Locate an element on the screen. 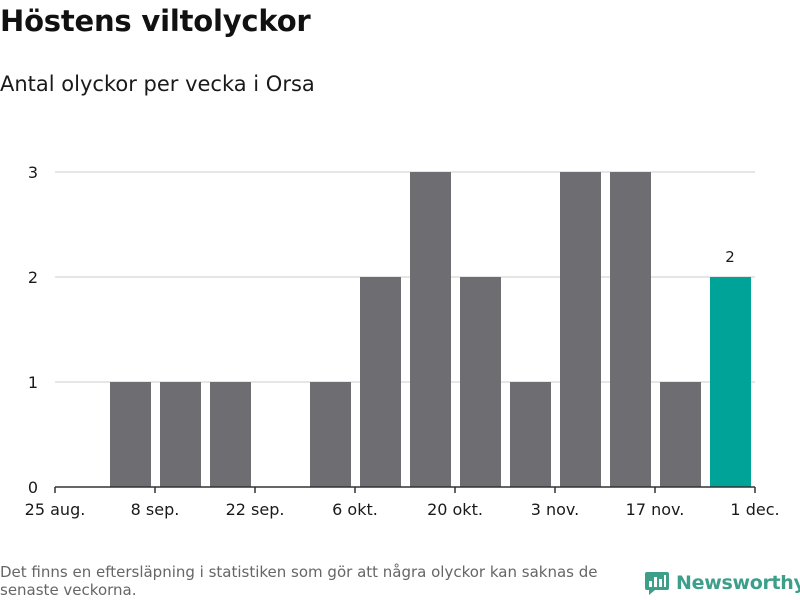  y-tick-label: 1 is located at coordinates (33, 382).